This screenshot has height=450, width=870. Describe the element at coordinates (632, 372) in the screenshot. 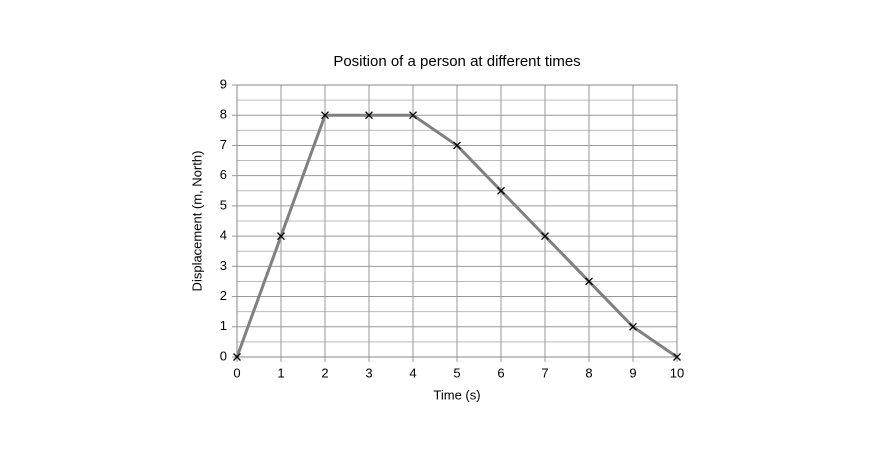

I see `x-tick-label: 9` at that location.